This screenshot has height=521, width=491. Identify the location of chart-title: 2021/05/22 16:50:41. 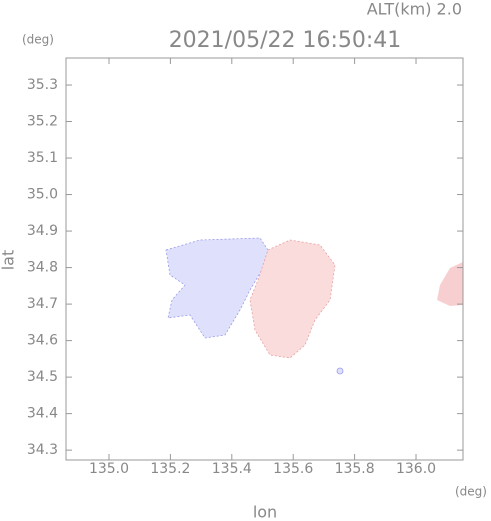
(285, 40).